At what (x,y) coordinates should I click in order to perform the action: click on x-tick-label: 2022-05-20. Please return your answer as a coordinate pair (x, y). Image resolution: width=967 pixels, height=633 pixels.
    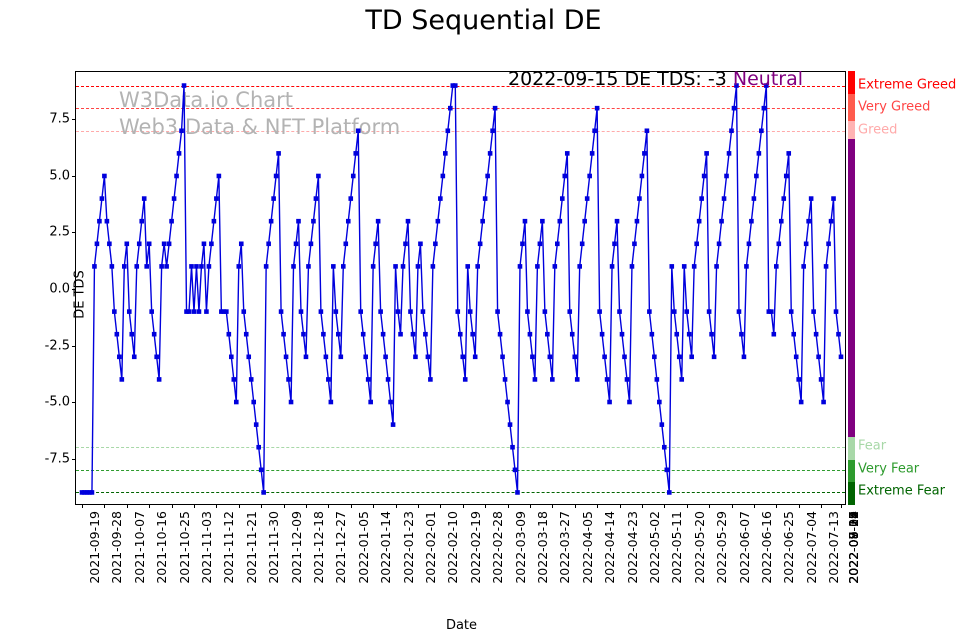
    Looking at the image, I should click on (699, 547).